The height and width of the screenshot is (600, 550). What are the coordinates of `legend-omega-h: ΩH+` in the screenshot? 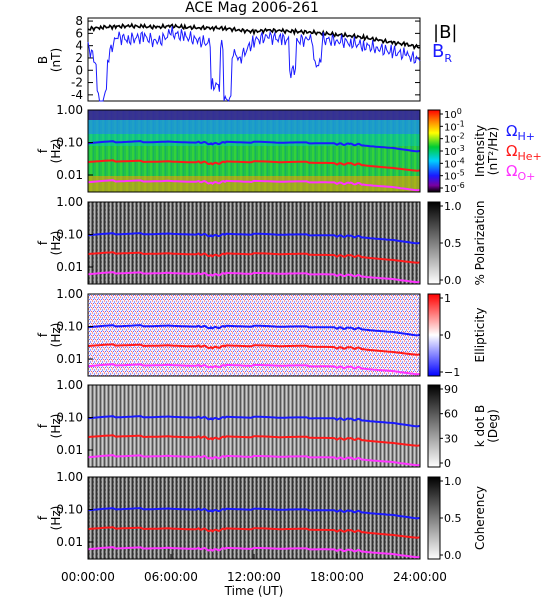 It's located at (520, 132).